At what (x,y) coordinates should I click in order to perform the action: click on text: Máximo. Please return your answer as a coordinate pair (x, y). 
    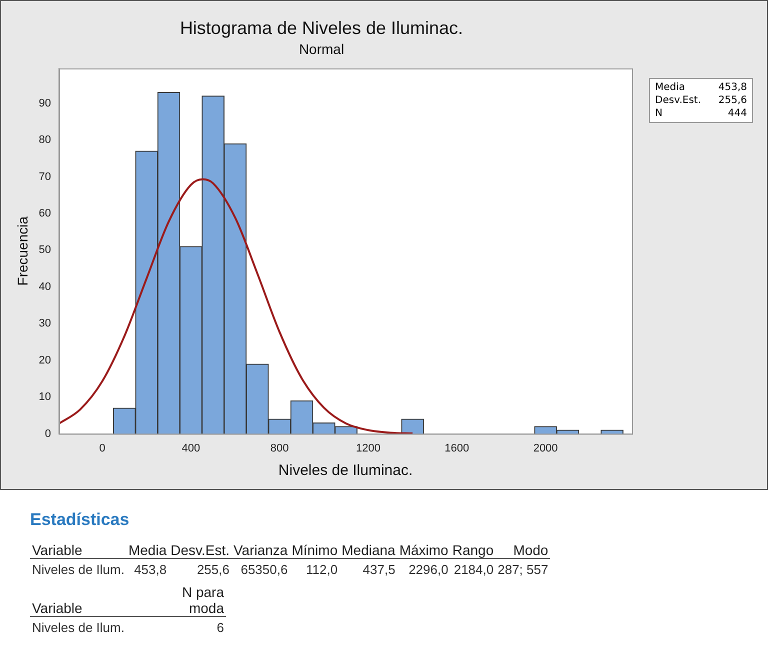
    Looking at the image, I should click on (423, 550).